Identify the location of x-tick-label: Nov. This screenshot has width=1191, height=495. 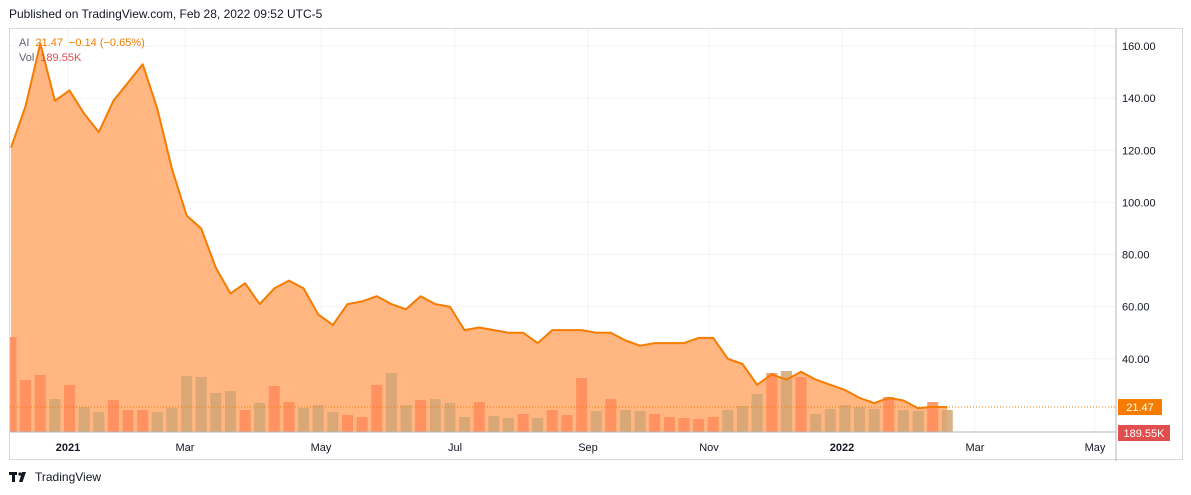
(709, 448).